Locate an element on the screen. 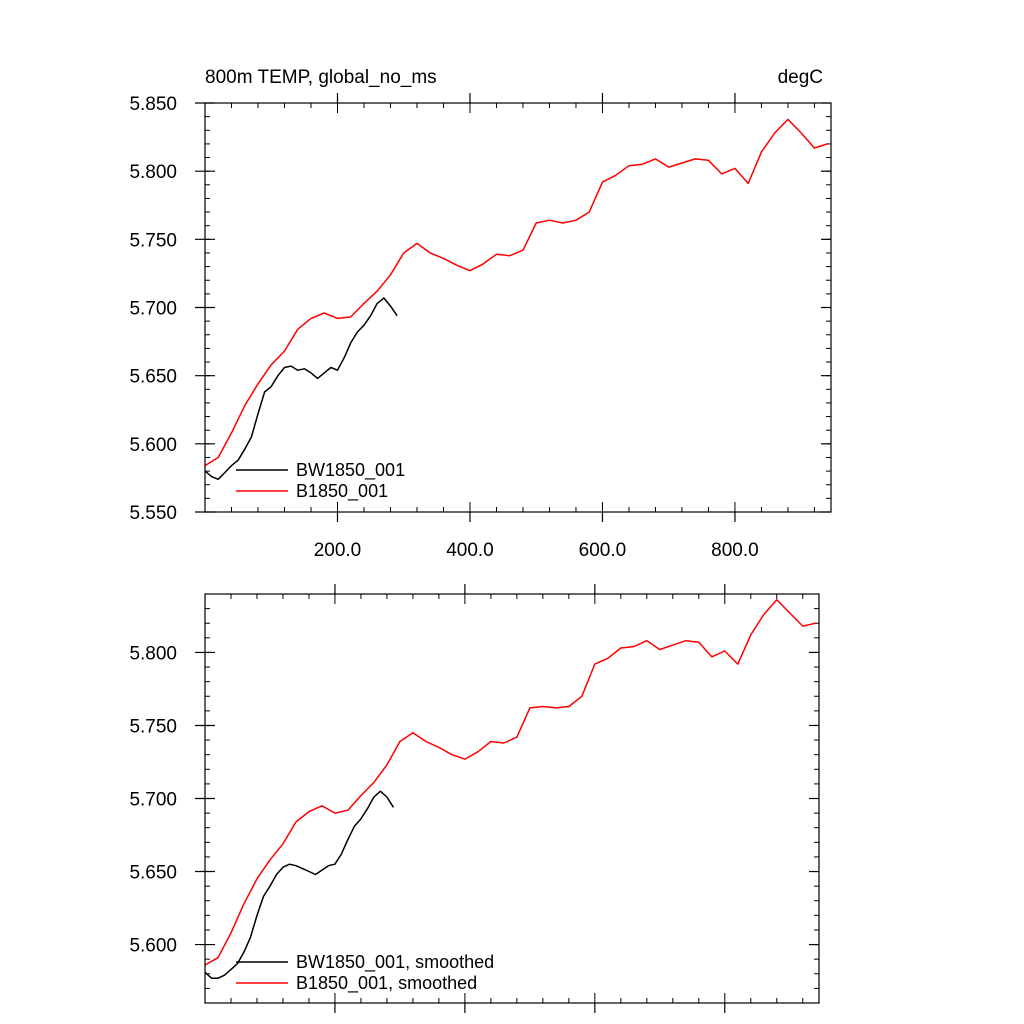 The image size is (1024, 1024). top-panel-title: 800m TEMP, global_no_ms is located at coordinates (321, 77).